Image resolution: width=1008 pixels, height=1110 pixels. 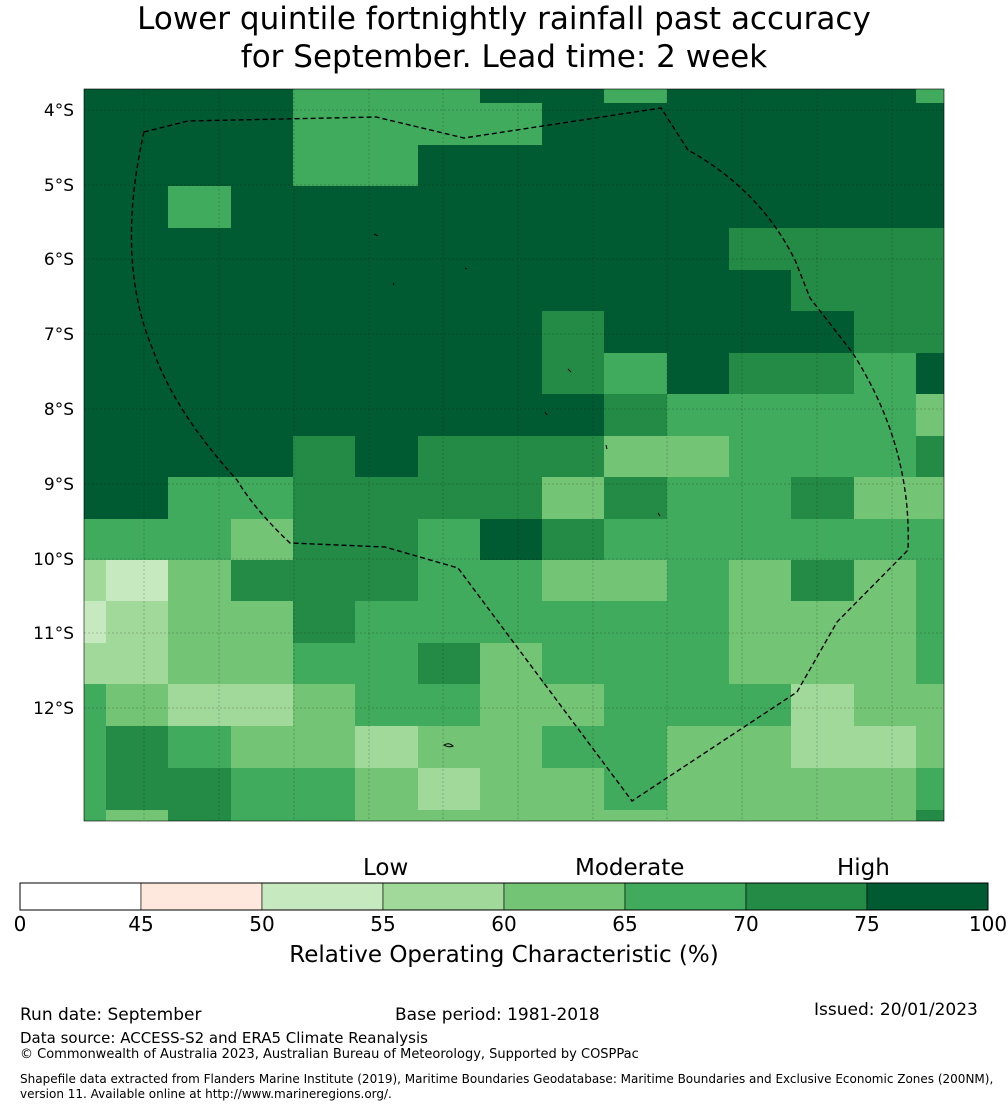 What do you see at coordinates (386, 868) in the screenshot?
I see `colorbar-label-low: Low` at bounding box center [386, 868].